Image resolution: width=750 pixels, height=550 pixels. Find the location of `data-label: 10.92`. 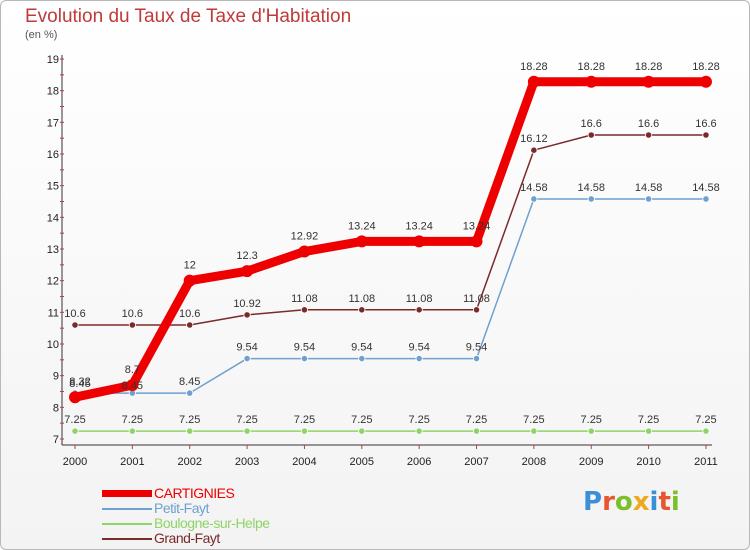

data-label: 10.92 is located at coordinates (247, 304).